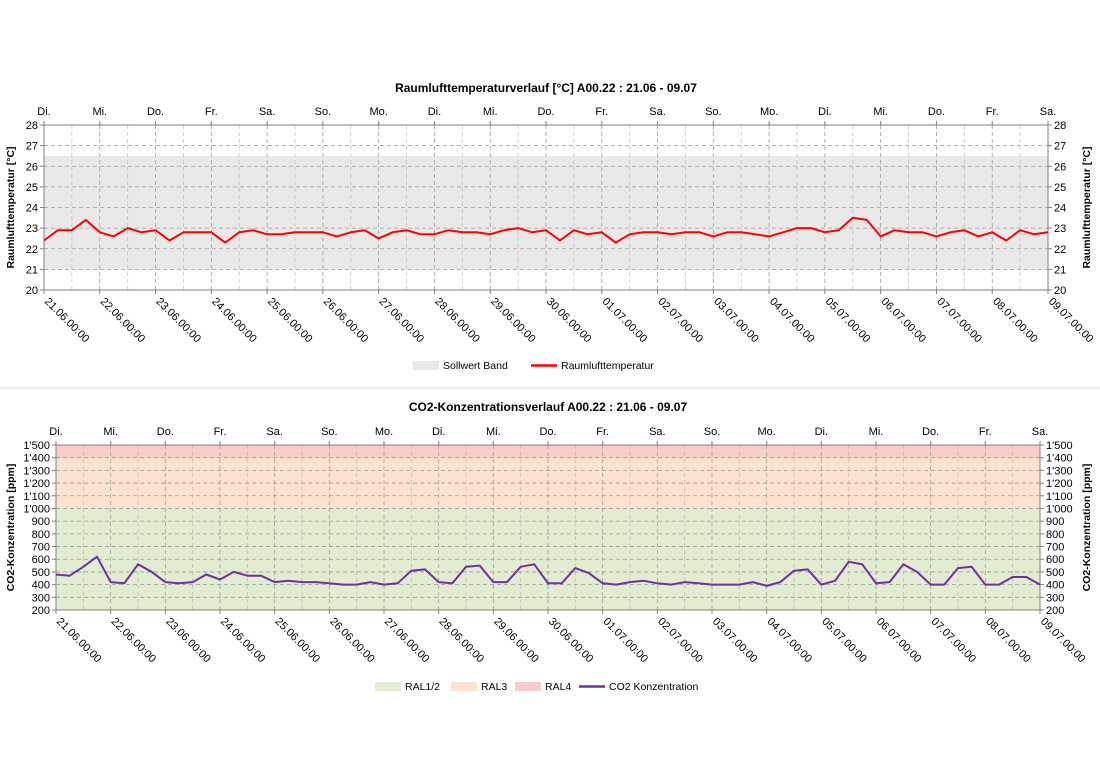 The width and height of the screenshot is (1100, 777). What do you see at coordinates (165, 432) in the screenshot?
I see `chart2-weekday-label: Do.` at bounding box center [165, 432].